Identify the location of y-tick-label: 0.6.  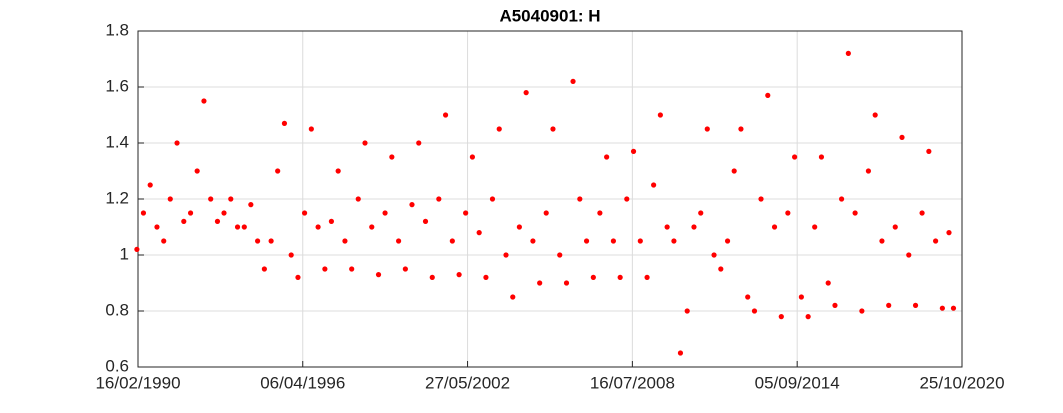
(117, 365).